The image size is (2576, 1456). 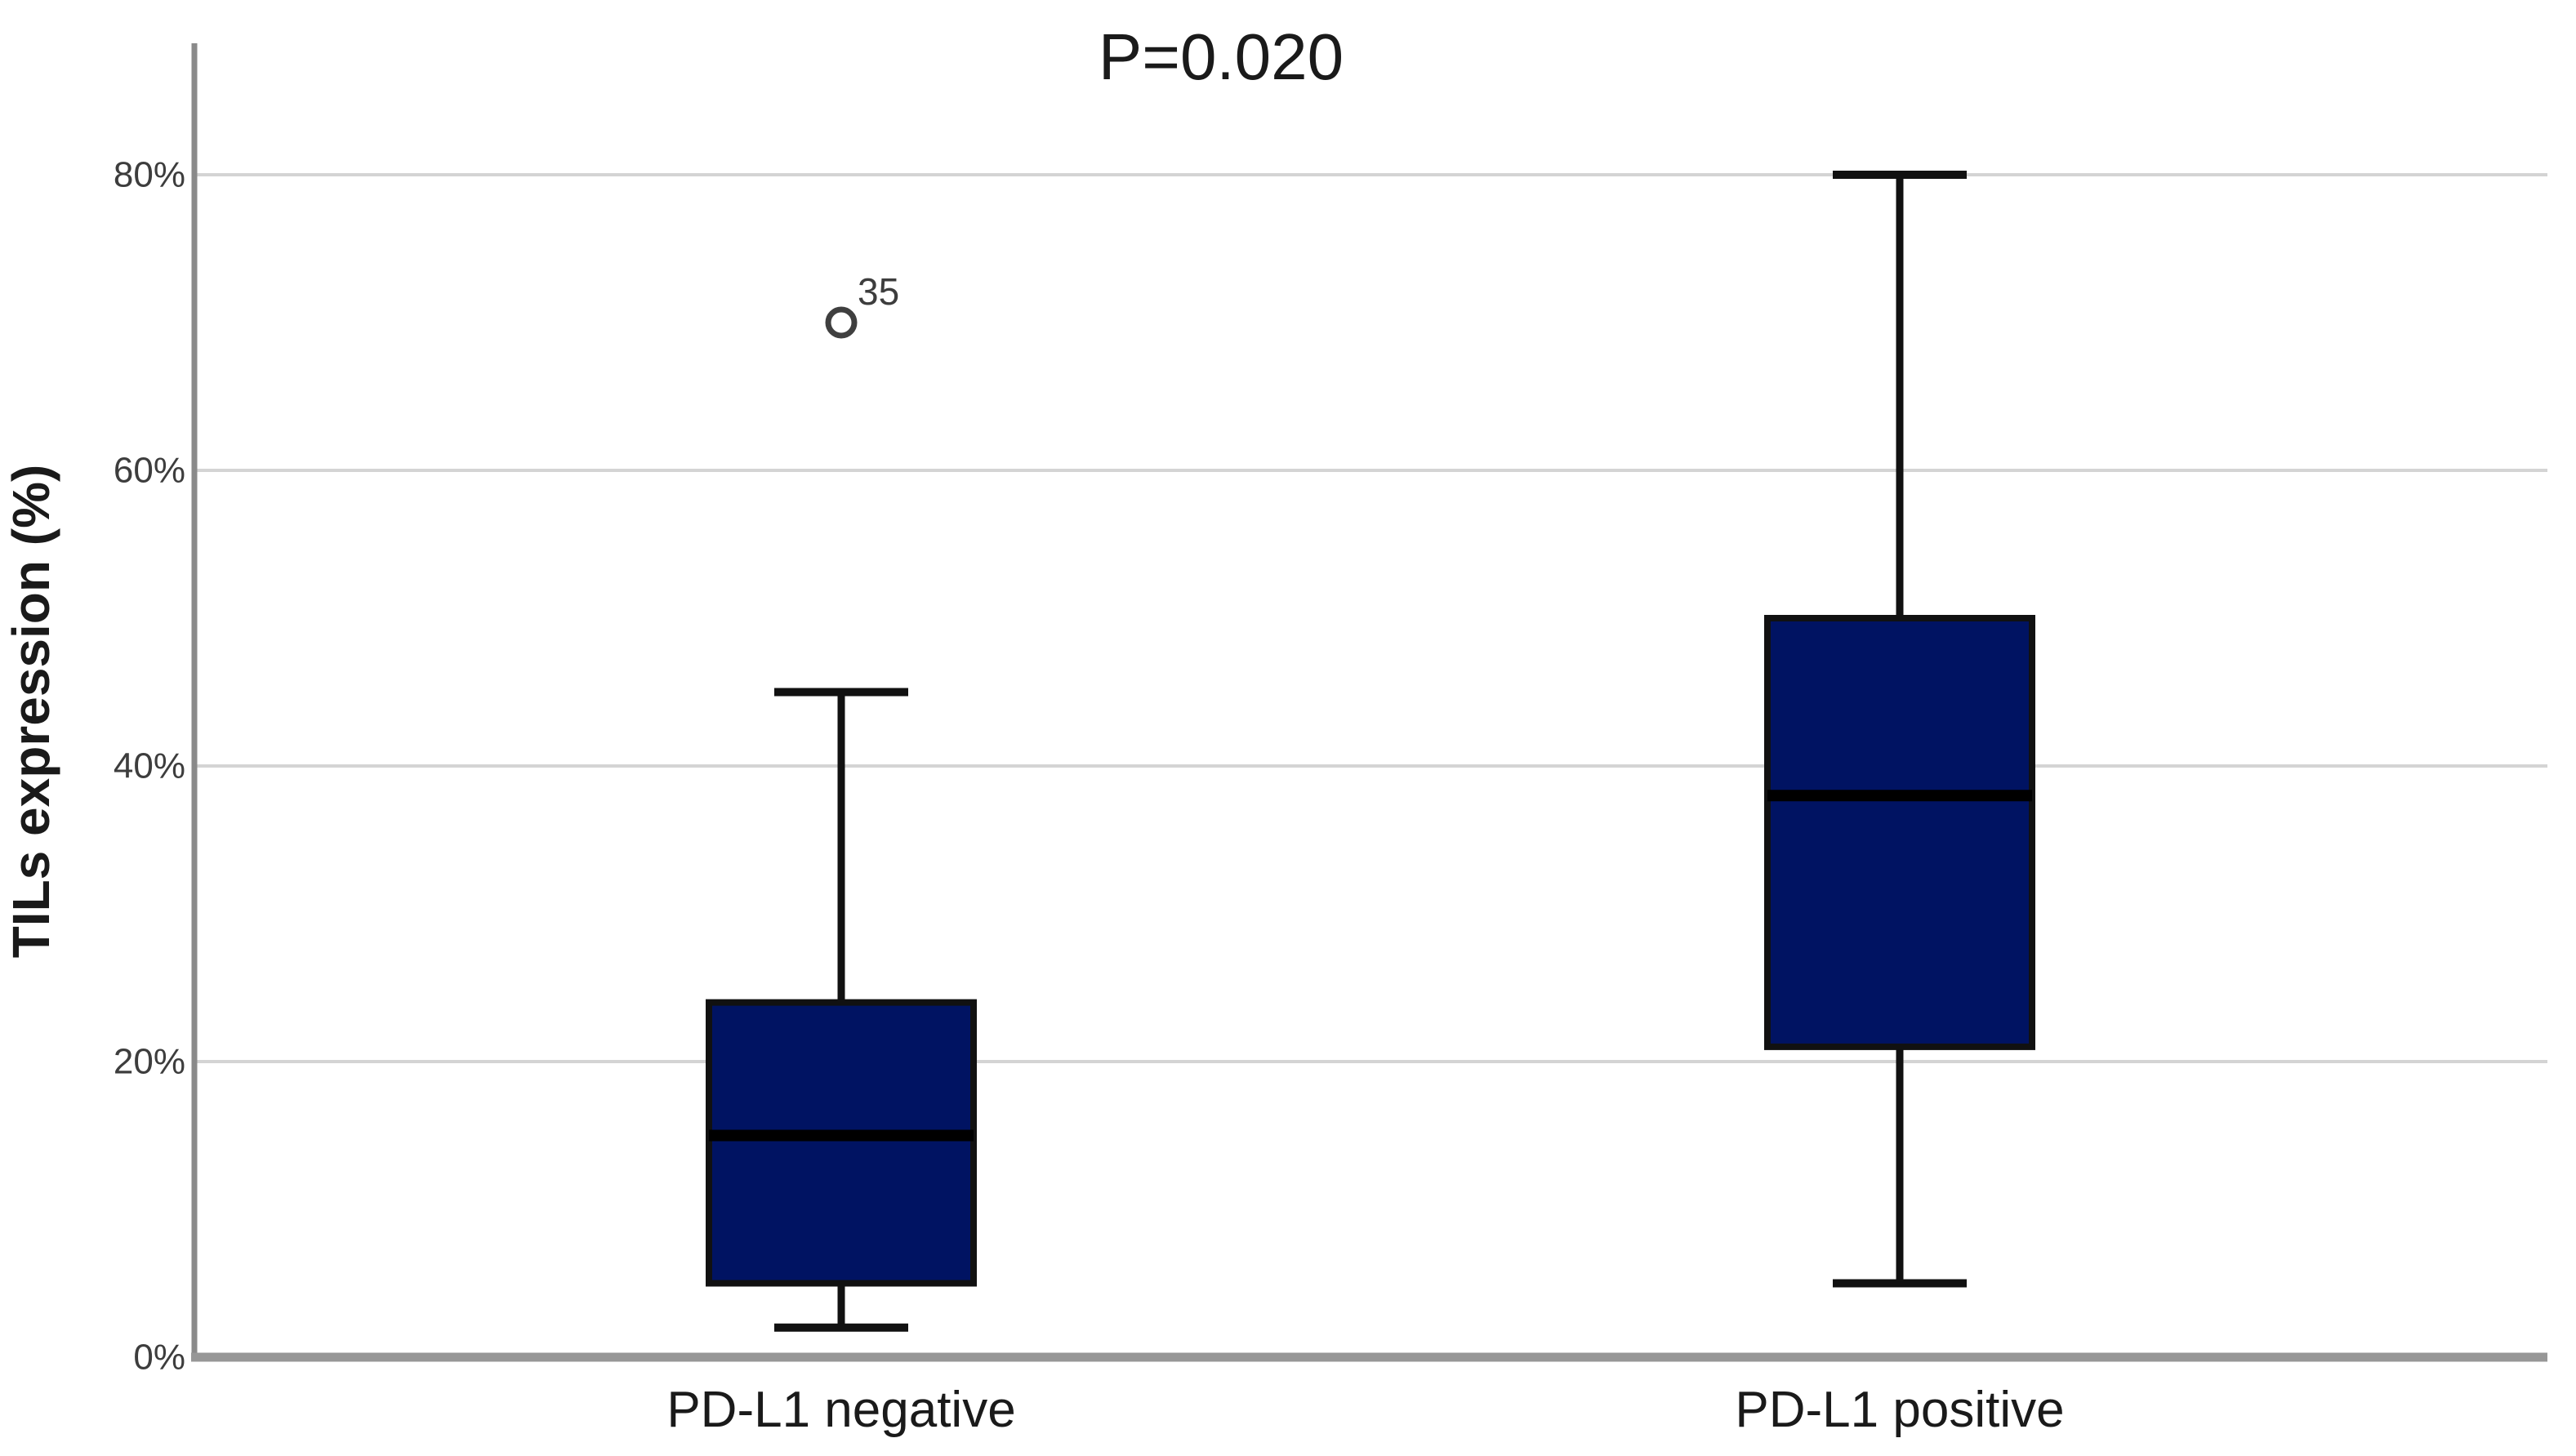 What do you see at coordinates (149, 471) in the screenshot?
I see `y-tick-label-60: 60%` at bounding box center [149, 471].